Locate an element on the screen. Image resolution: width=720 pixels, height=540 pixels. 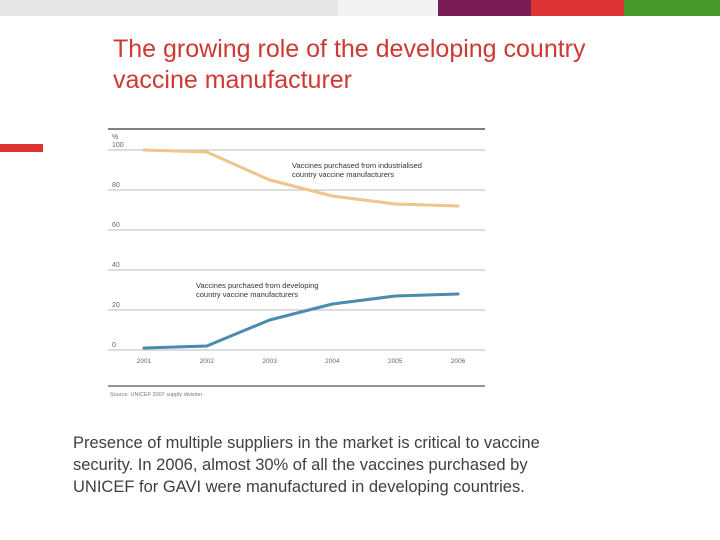
series-1-point-2003 is located at coordinates (269, 180).